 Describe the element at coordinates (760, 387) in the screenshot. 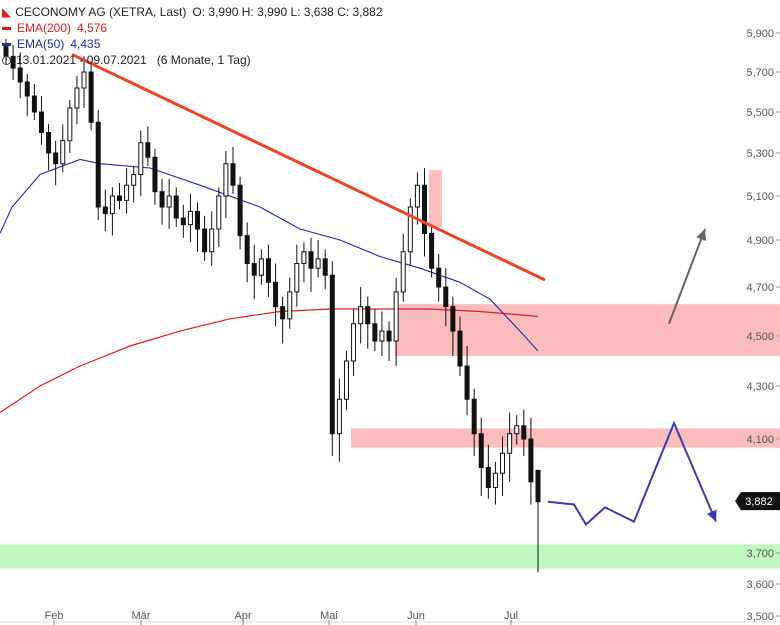

I see `y-tick-label: 4,300` at that location.